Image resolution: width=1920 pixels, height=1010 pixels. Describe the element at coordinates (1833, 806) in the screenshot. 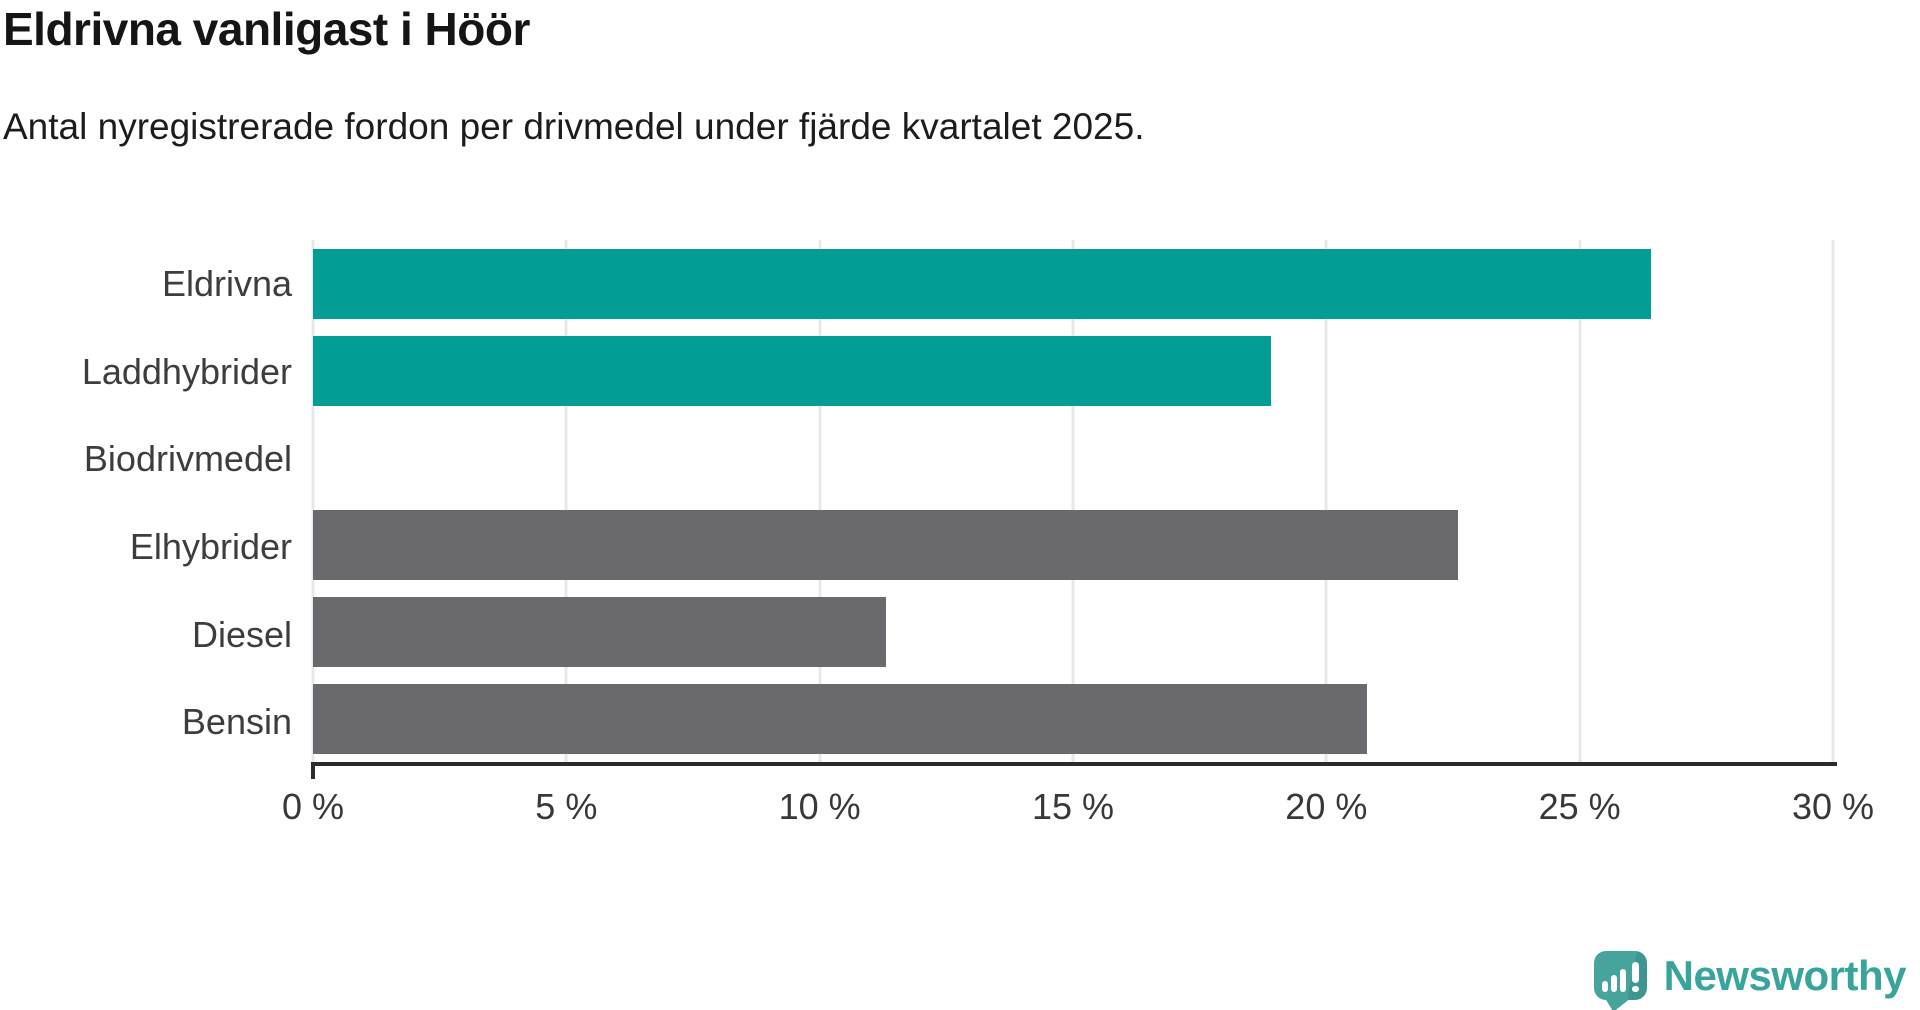

I see `tick-label-30: 30 %` at that location.